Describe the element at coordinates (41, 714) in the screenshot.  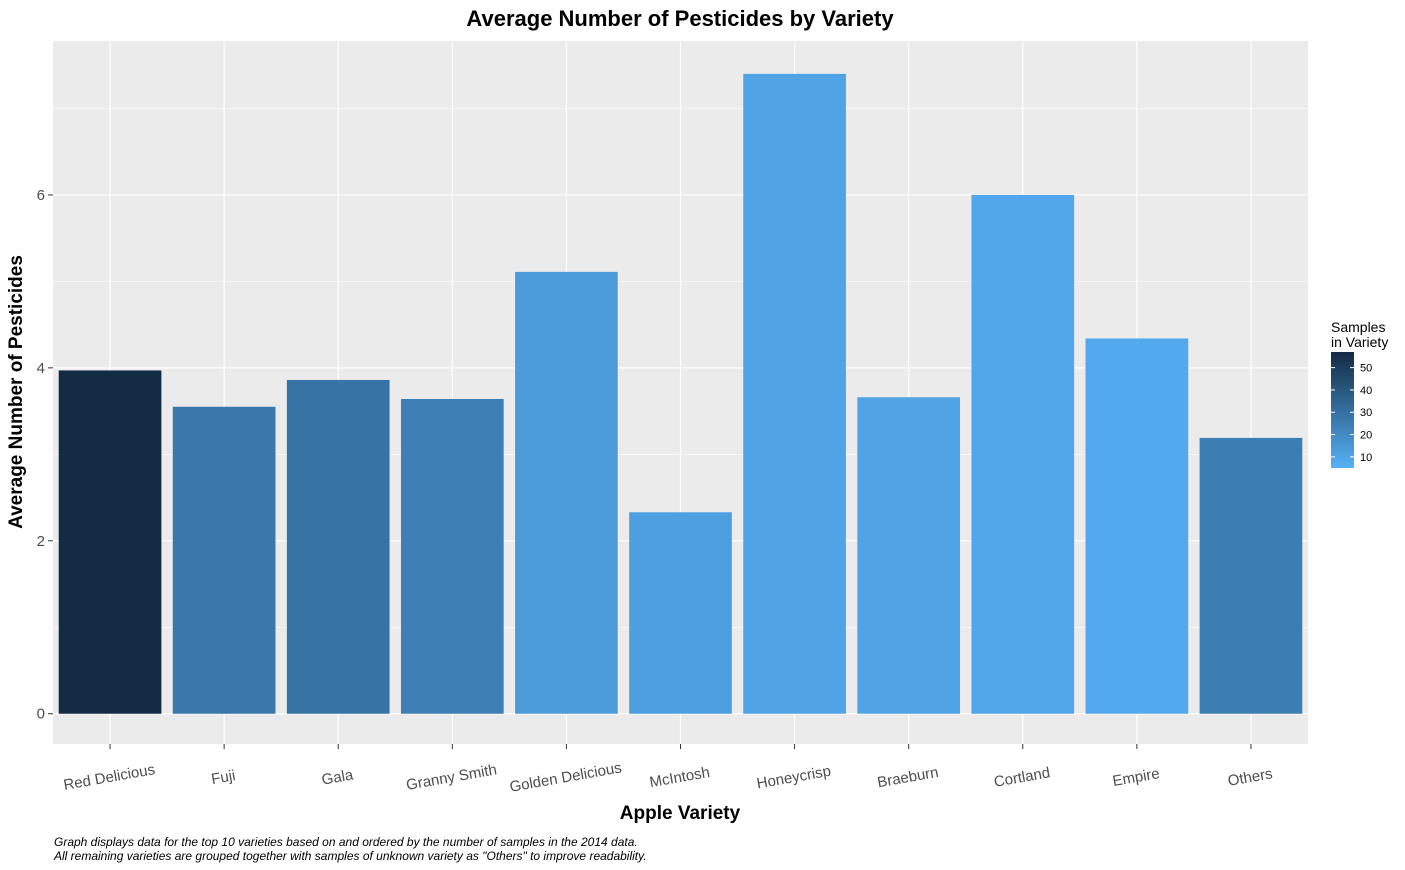
I see `y-tick-label: 0` at that location.